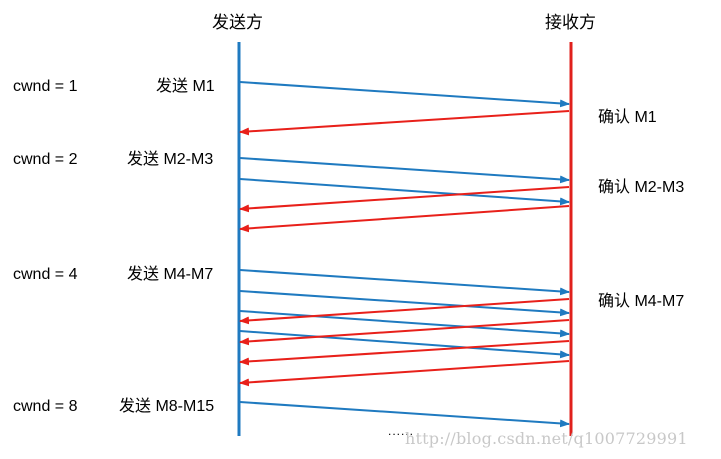 The height and width of the screenshot is (459, 721). Describe the element at coordinates (641, 301) in the screenshot. I see `ack-label-m4-m7: 确认 M4-M7` at that location.